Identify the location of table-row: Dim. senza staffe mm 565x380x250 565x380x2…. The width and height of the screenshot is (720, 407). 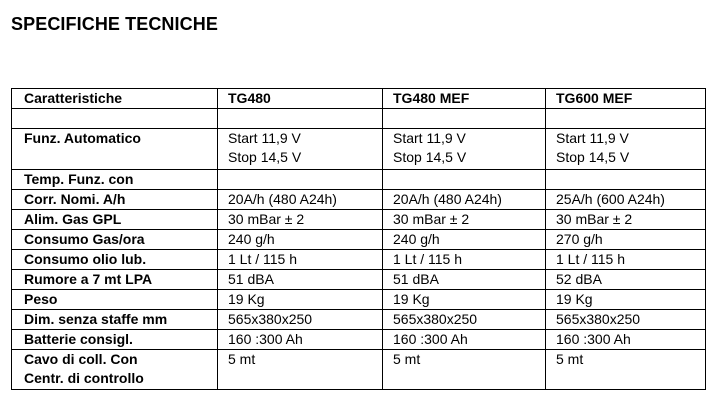
(358, 319).